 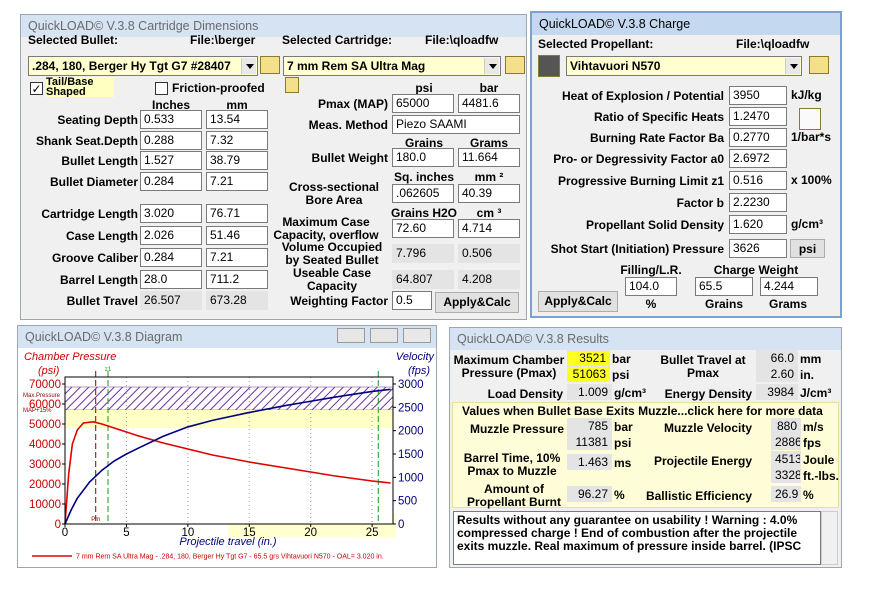 I want to click on checkbox-label: Tail/Base Shaped, so click(x=80, y=87).